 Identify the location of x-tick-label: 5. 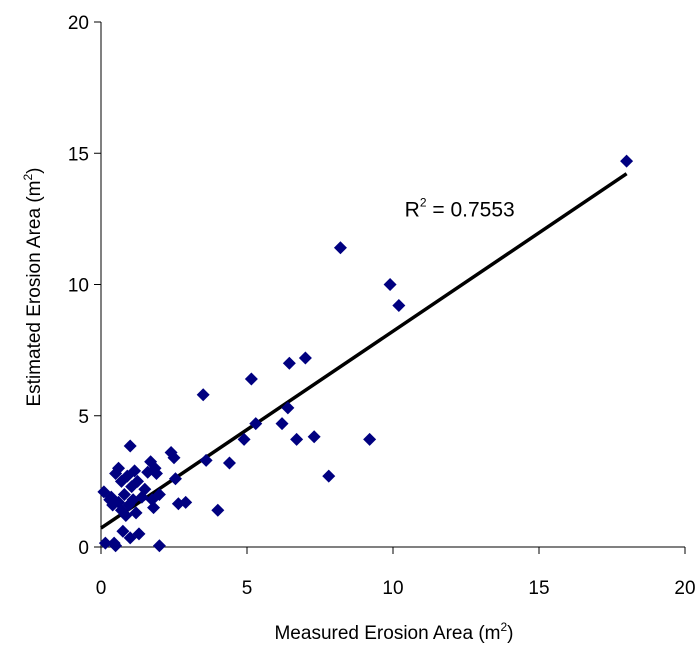
(247, 588).